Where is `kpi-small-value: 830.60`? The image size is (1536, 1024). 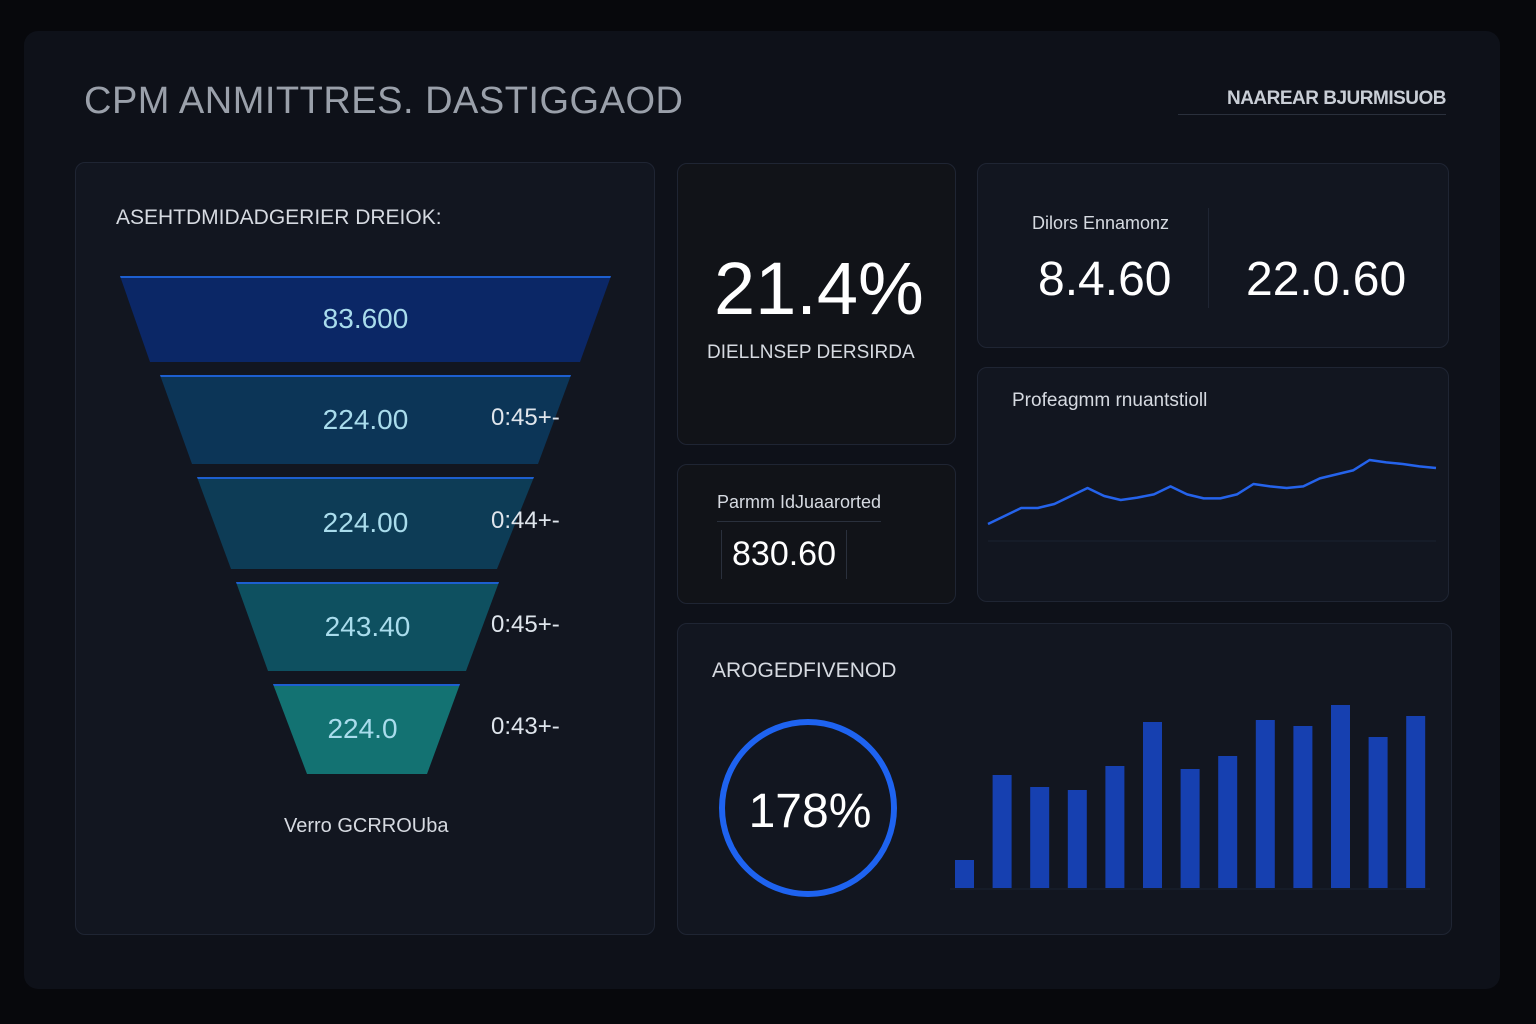
kpi-small-value: 830.60 is located at coordinates (784, 554).